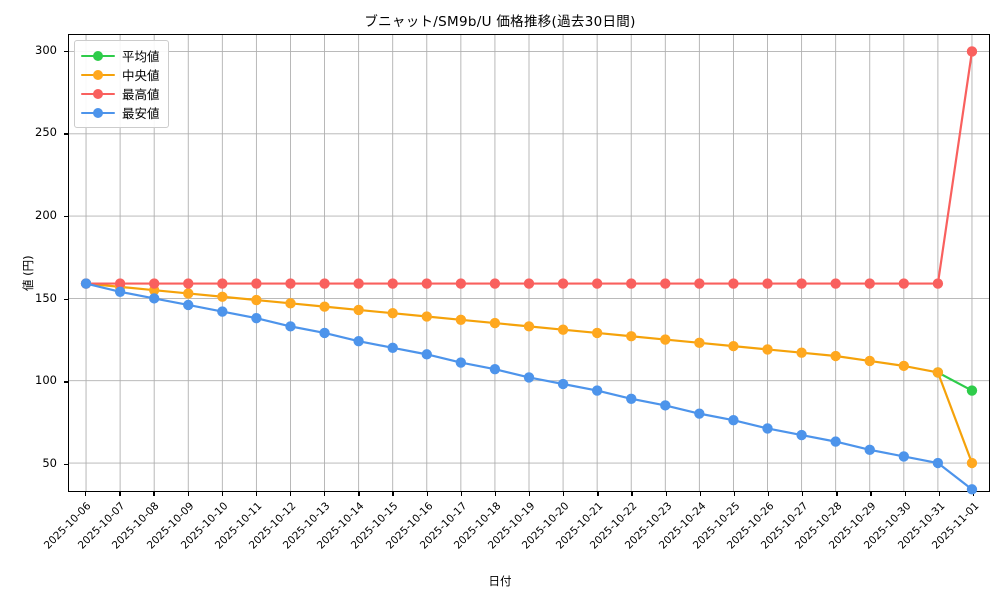 The height and width of the screenshot is (600, 1000). What do you see at coordinates (141, 113) in the screenshot?
I see `legend-item-label: 最安値` at bounding box center [141, 113].